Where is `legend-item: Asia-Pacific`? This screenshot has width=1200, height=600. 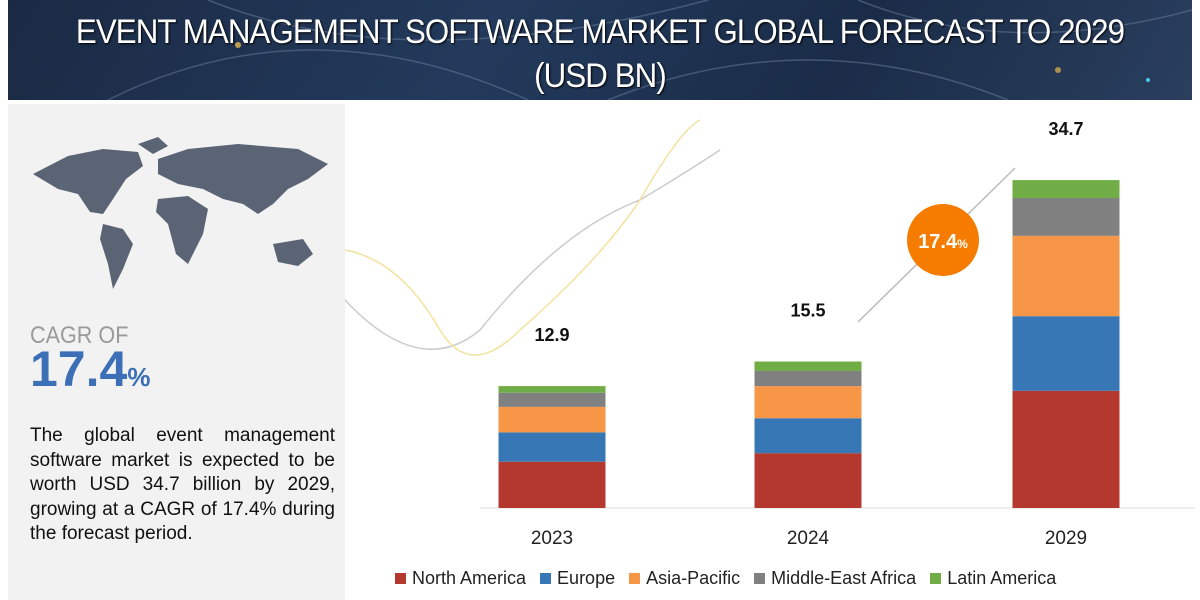 legend-item: Asia-Pacific is located at coordinates (684, 578).